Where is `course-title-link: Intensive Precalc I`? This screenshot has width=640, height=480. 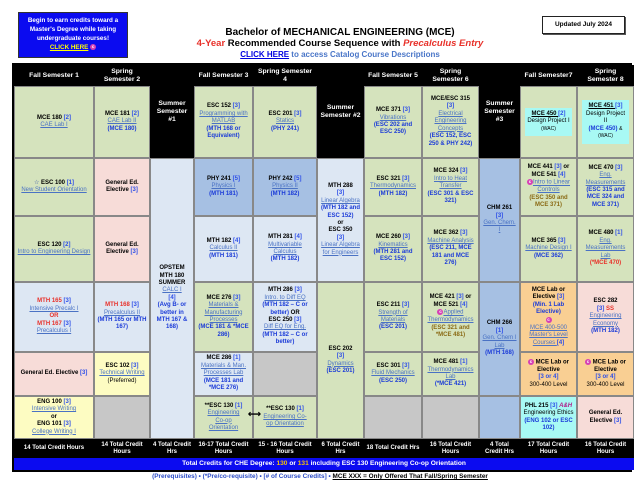 course-title-link: Intensive Precalc I is located at coordinates (54, 308).